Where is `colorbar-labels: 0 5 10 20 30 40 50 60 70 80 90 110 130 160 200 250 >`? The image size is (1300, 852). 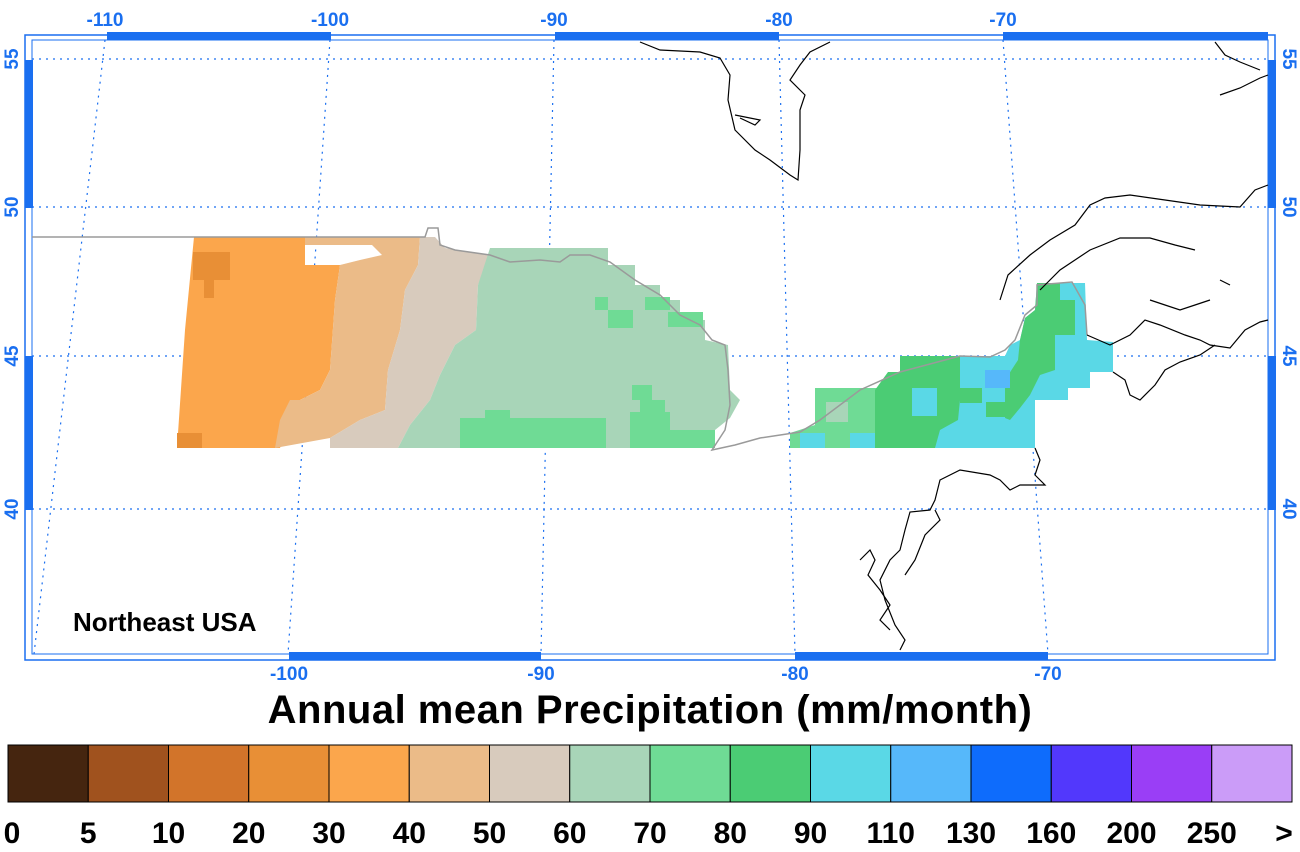
colorbar-labels: 0 5 10 20 30 40 50 60 70 80 90 110 130 160 200 250 > is located at coordinates (648, 833).